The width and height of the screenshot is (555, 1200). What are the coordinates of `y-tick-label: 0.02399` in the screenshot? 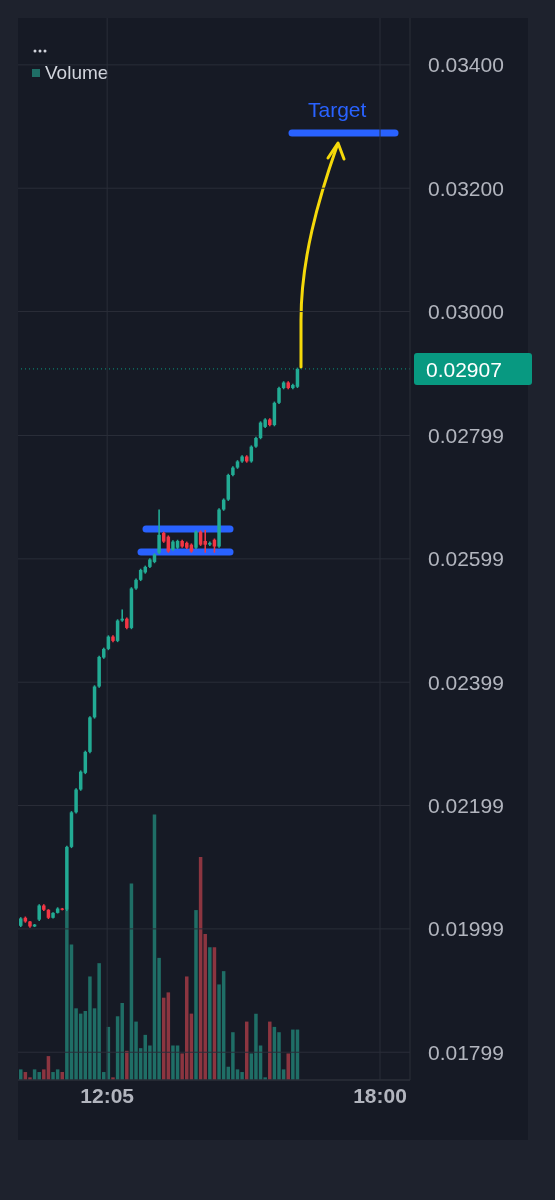 It's located at (466, 682).